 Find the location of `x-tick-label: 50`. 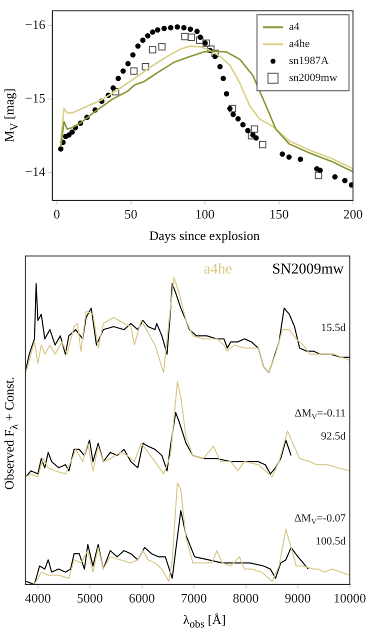

x-tick-label: 50 is located at coordinates (131, 214).